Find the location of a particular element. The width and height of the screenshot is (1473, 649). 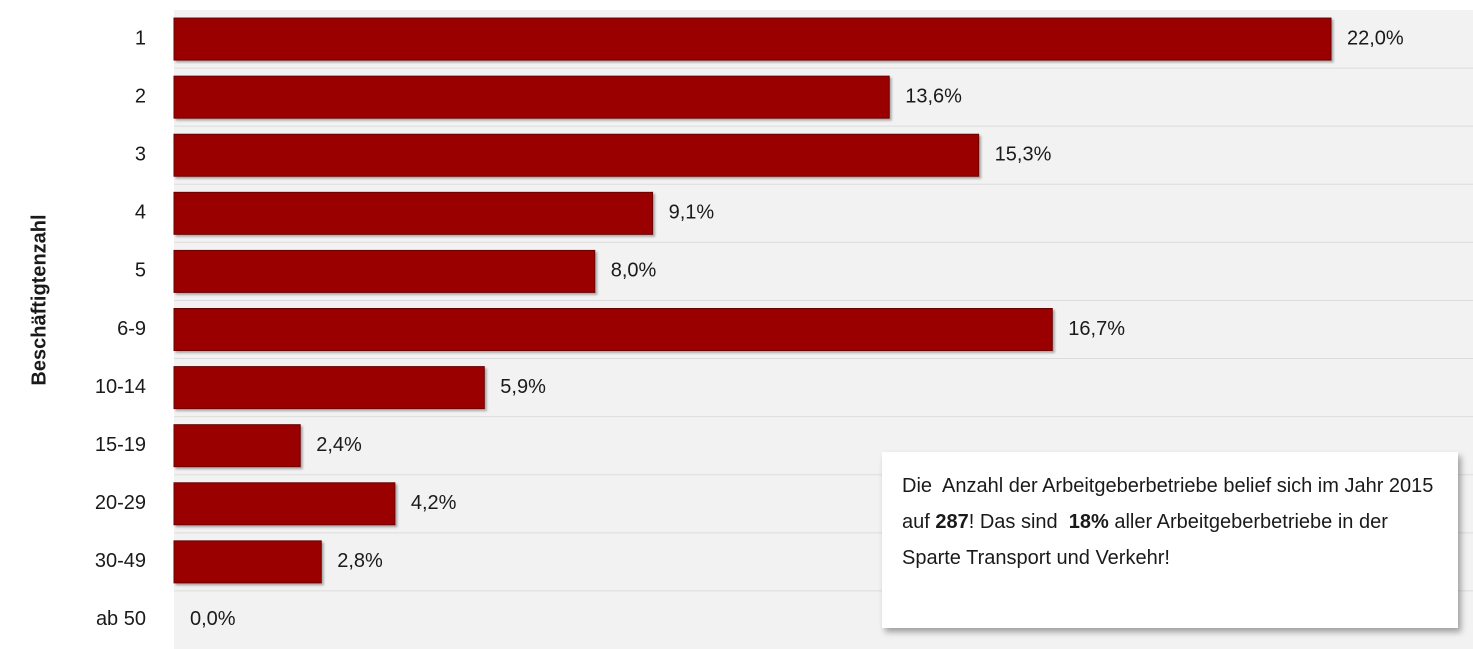

y-tick-label: 5 is located at coordinates (140, 271).